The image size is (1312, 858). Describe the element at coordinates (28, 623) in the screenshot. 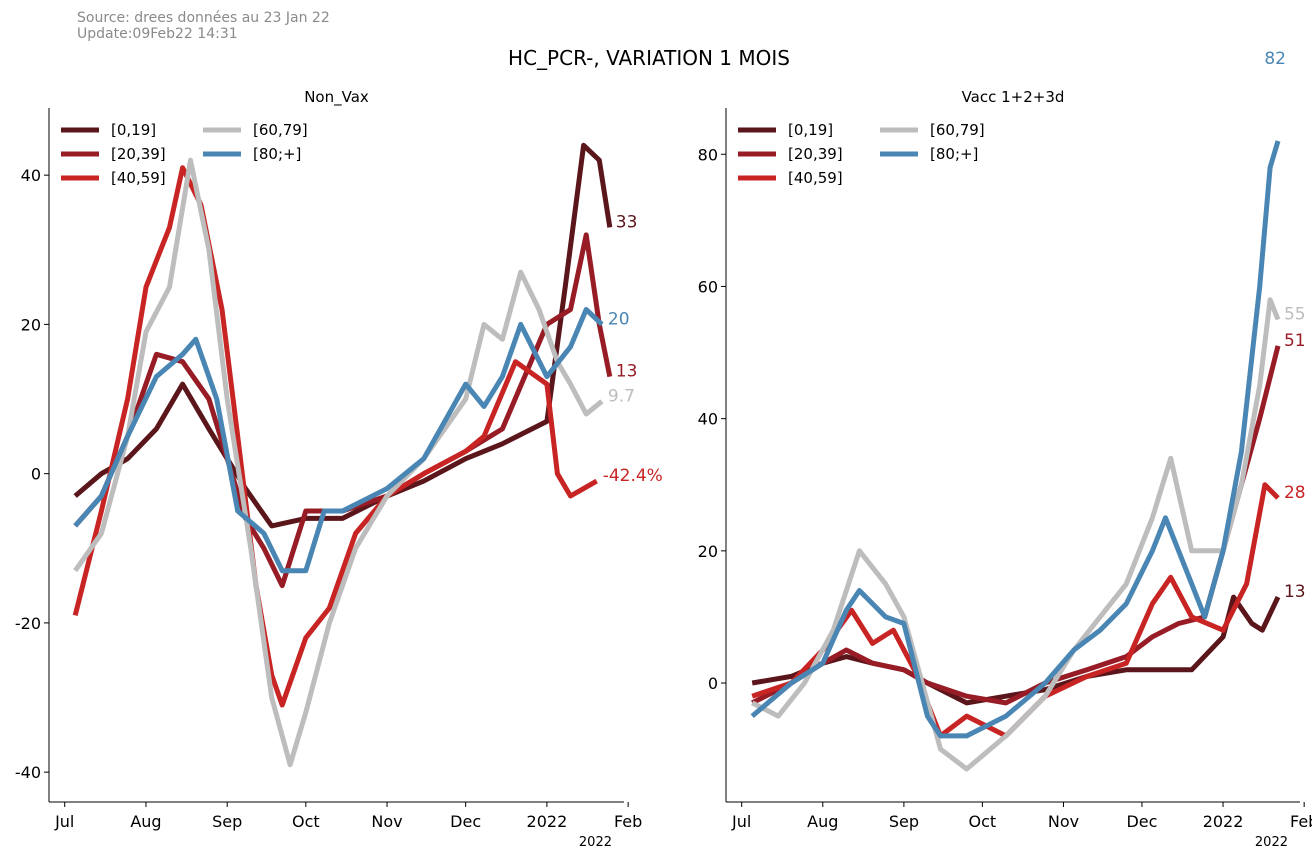

I see `y-tick-label: -20` at that location.